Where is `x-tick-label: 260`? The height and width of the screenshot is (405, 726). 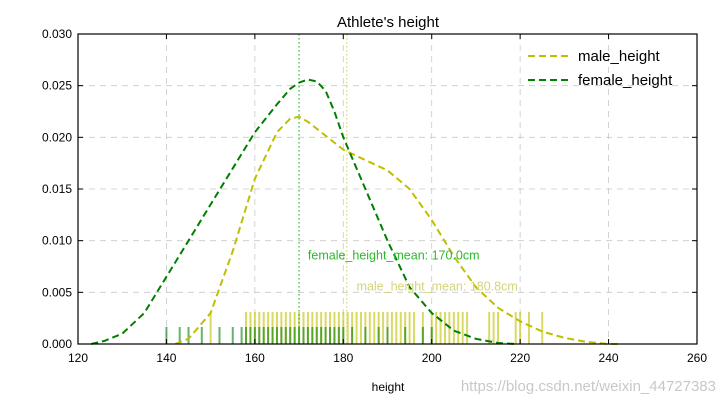
x-tick-label: 260 is located at coordinates (697, 358).